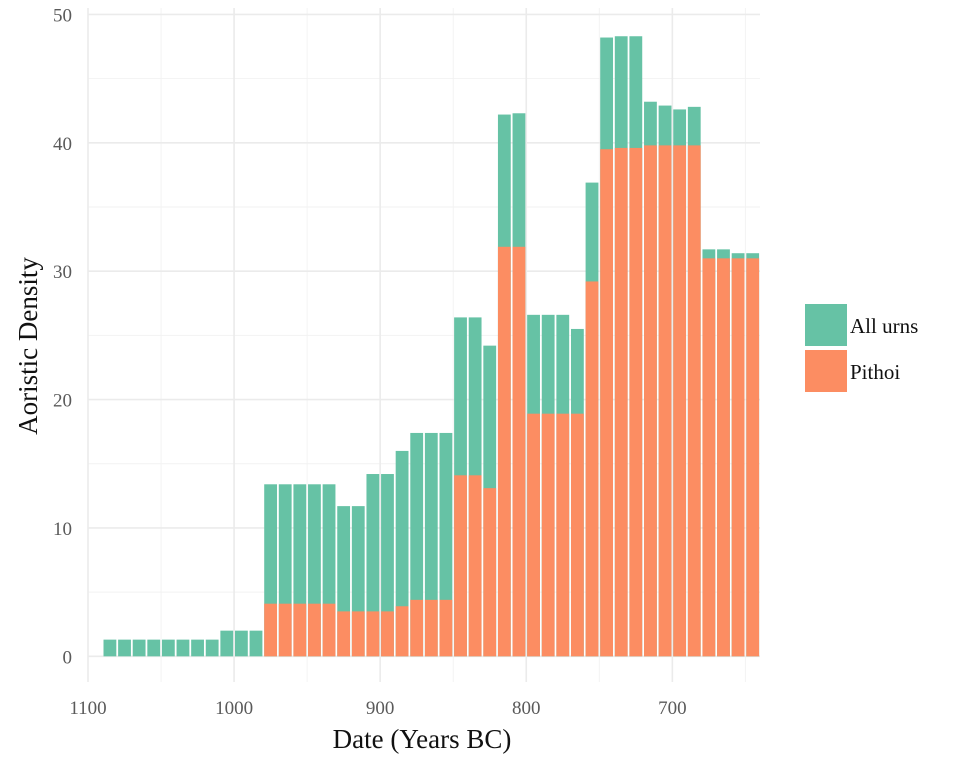  What do you see at coordinates (62, 336) in the screenshot?
I see `y-axis-ticks: 0 10 20 30 40 50` at bounding box center [62, 336].